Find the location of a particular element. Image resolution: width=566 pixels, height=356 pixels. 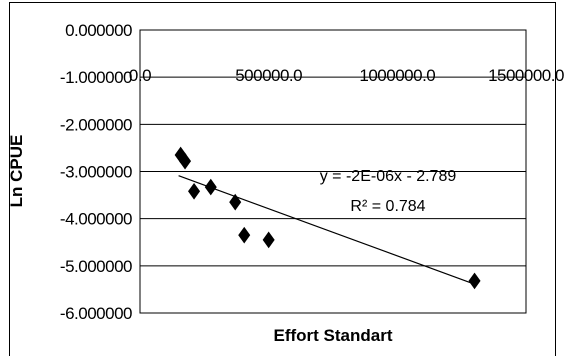

x-tick-label: 1000000.0 is located at coordinates (397, 75).